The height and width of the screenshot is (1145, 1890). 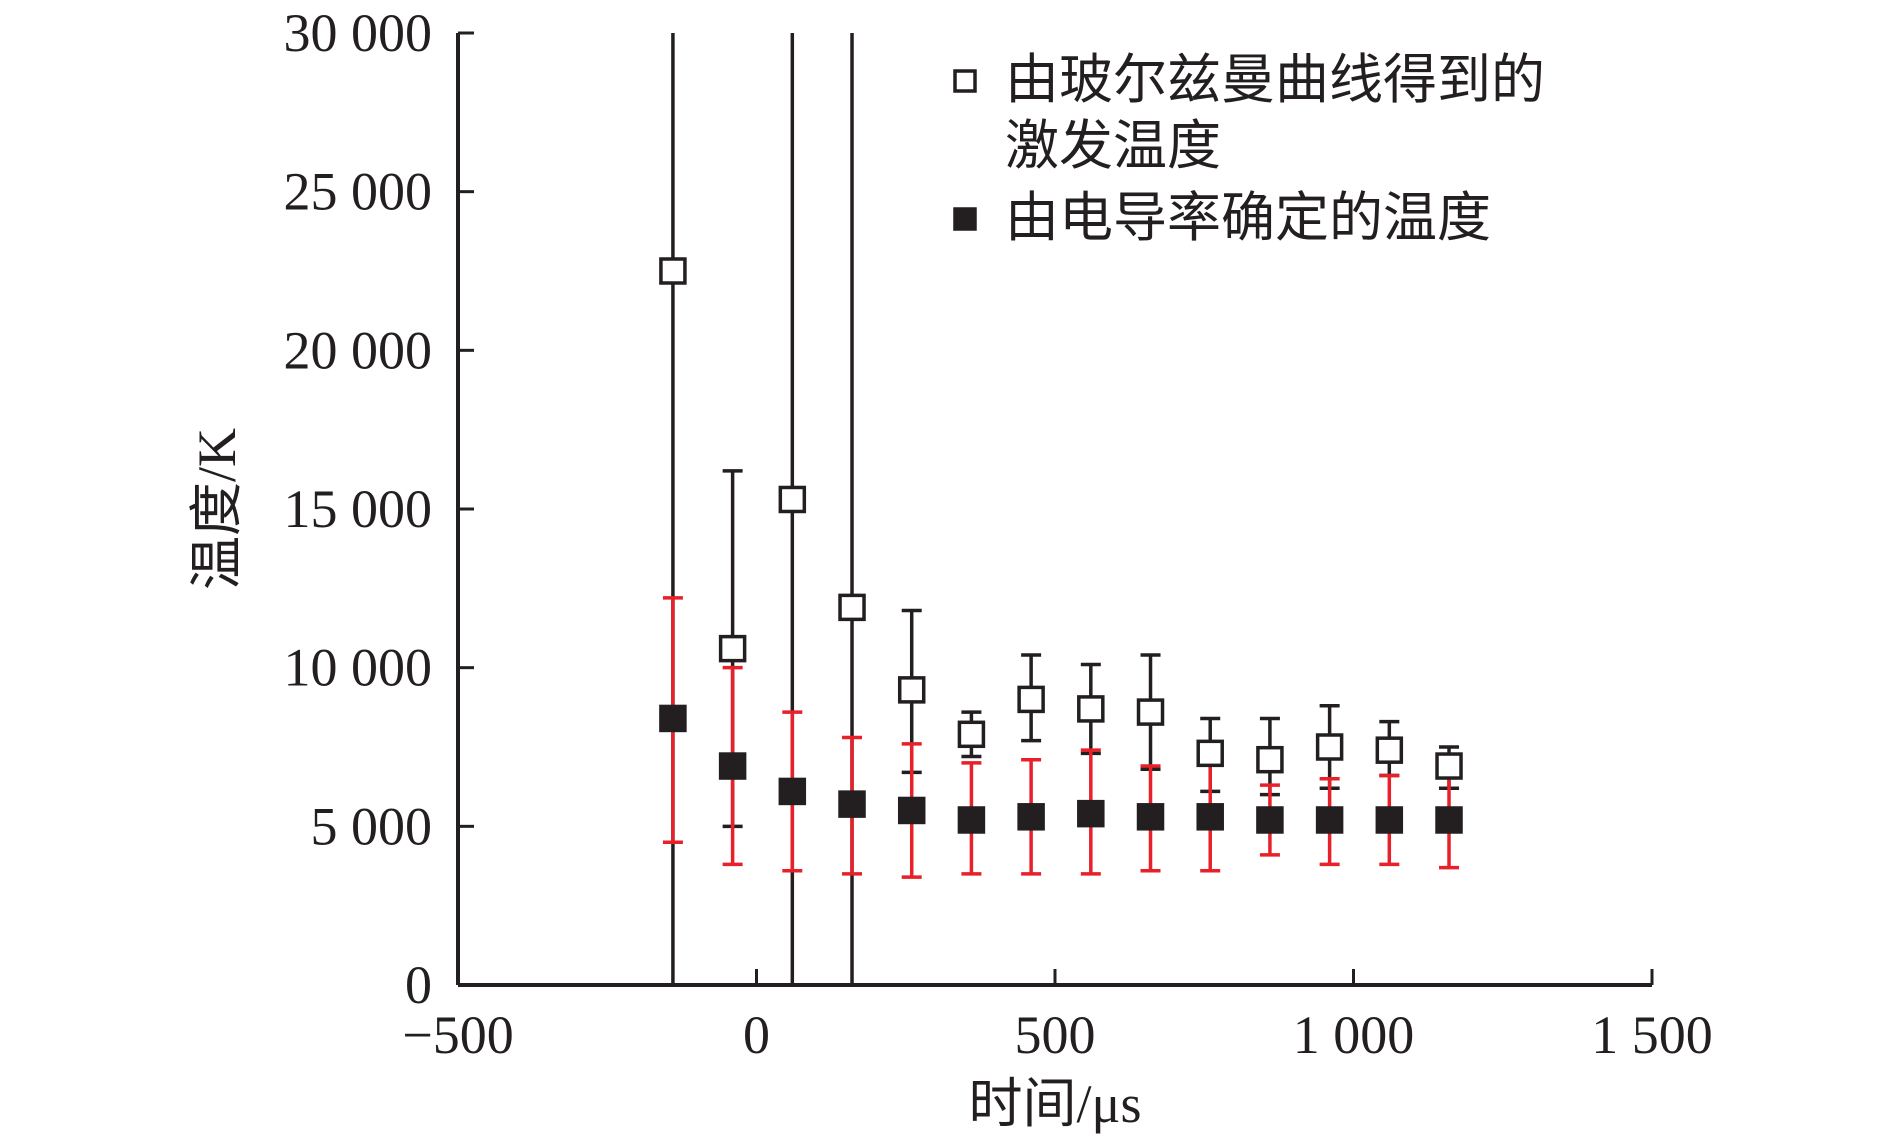 I want to click on legend-label-s0: 激发温度, so click(x=1113, y=146).